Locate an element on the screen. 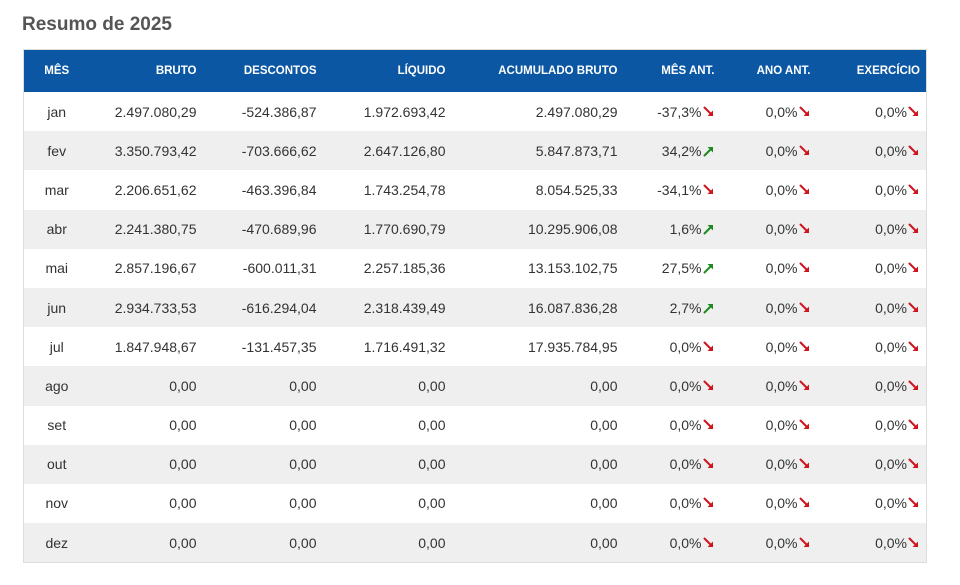  percent-value: -37,3% is located at coordinates (679, 111).